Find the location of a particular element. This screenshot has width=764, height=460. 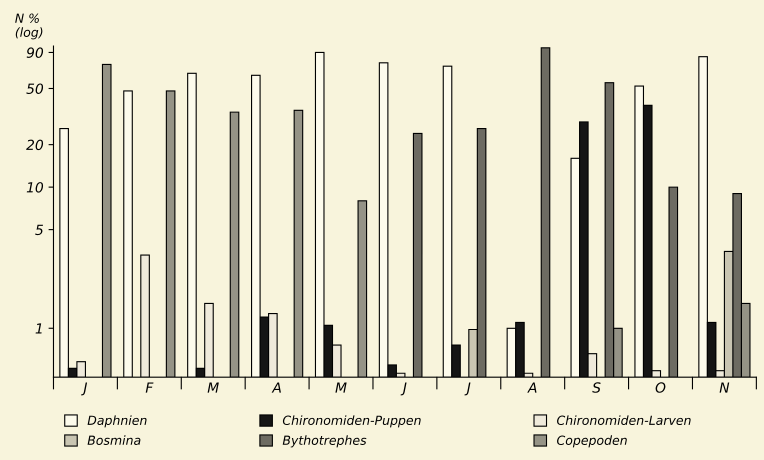

y-axis-title: N % (log) is located at coordinates (28, 27).